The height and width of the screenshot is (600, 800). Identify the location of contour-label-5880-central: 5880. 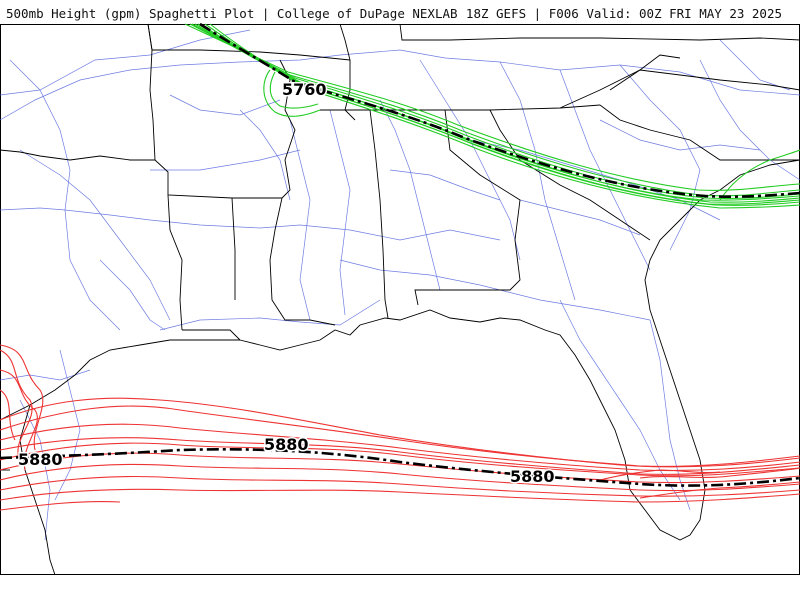
(286, 444).